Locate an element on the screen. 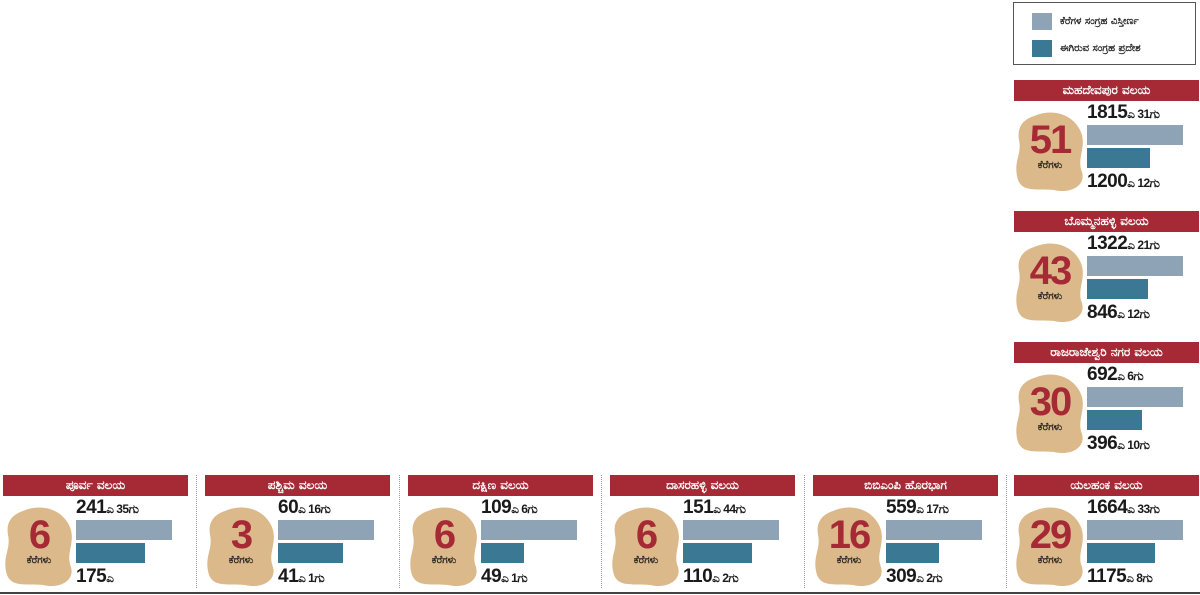  total-acres: 1815 is located at coordinates (1107, 112).